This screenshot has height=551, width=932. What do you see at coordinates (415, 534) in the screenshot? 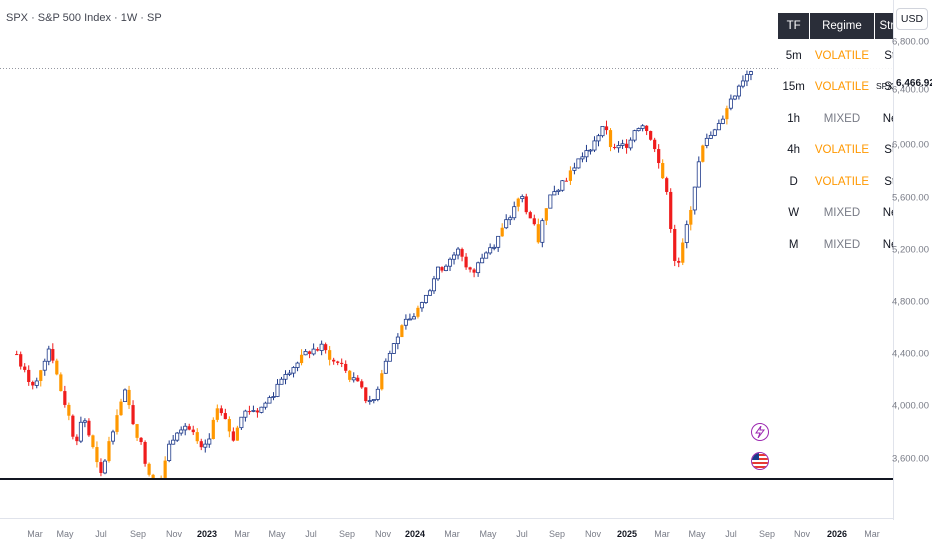
I see `time-tick-label: 2024` at bounding box center [415, 534].